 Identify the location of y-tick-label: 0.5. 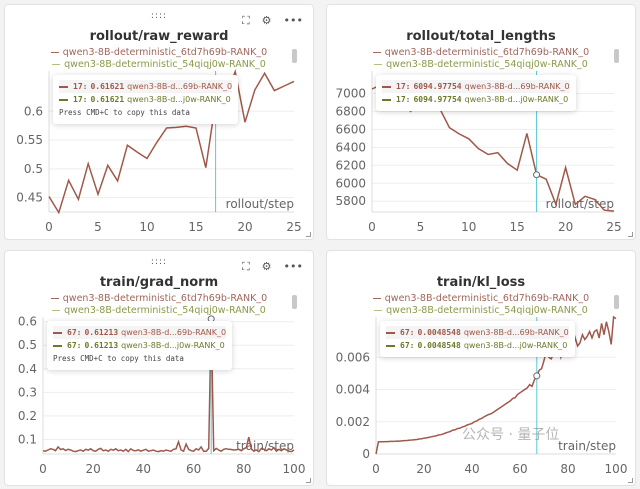
(27, 345).